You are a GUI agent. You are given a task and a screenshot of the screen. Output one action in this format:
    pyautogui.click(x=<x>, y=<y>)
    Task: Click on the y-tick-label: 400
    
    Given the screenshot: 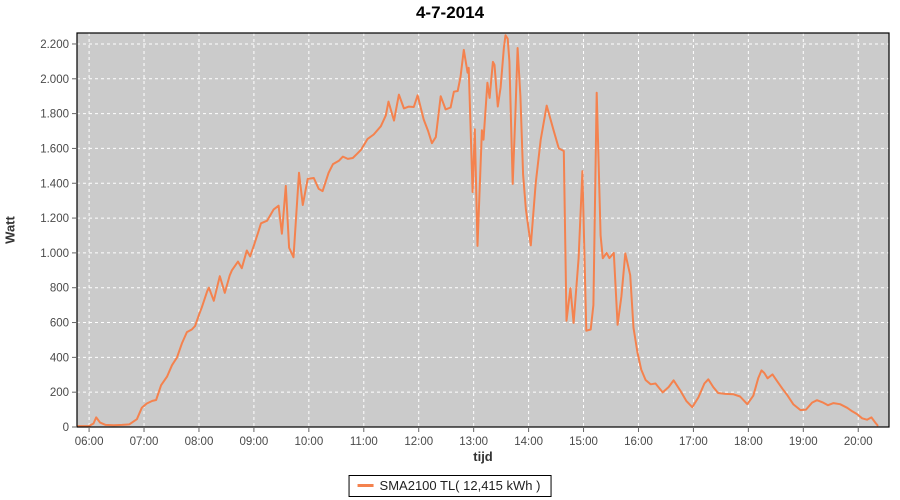 What is the action you would take?
    pyautogui.click(x=59, y=358)
    